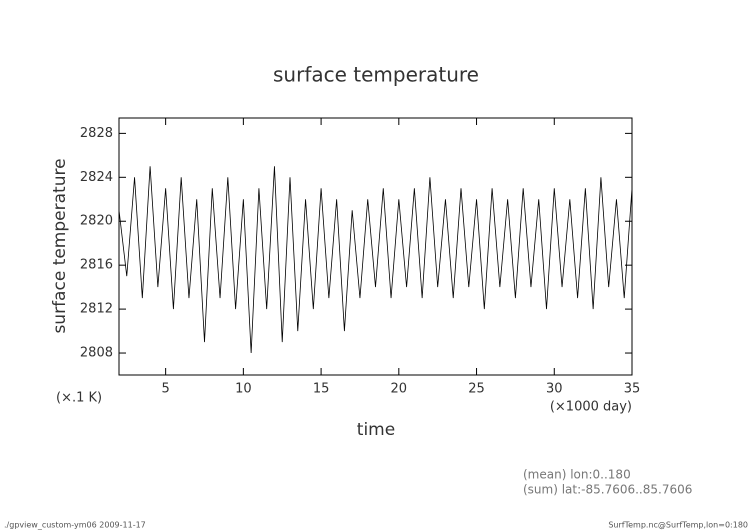  Describe the element at coordinates (591, 407) in the screenshot. I see `x-unit: (×1000 day)` at that location.